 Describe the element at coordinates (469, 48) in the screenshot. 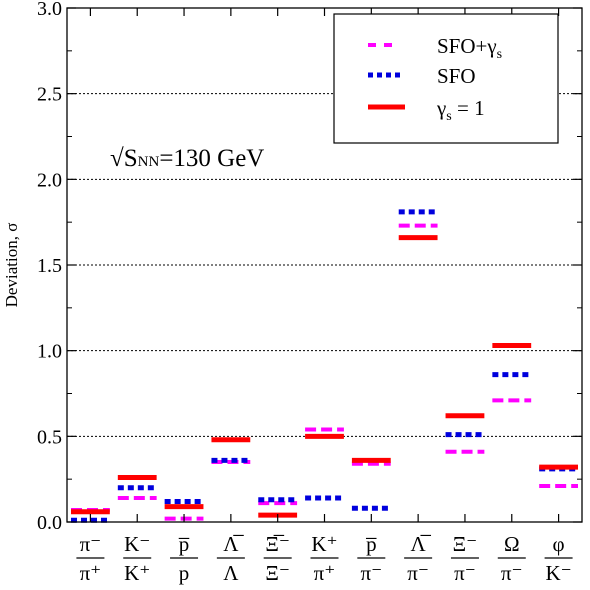

I see `legend-label-sfo-gs: SFO+γs` at that location.